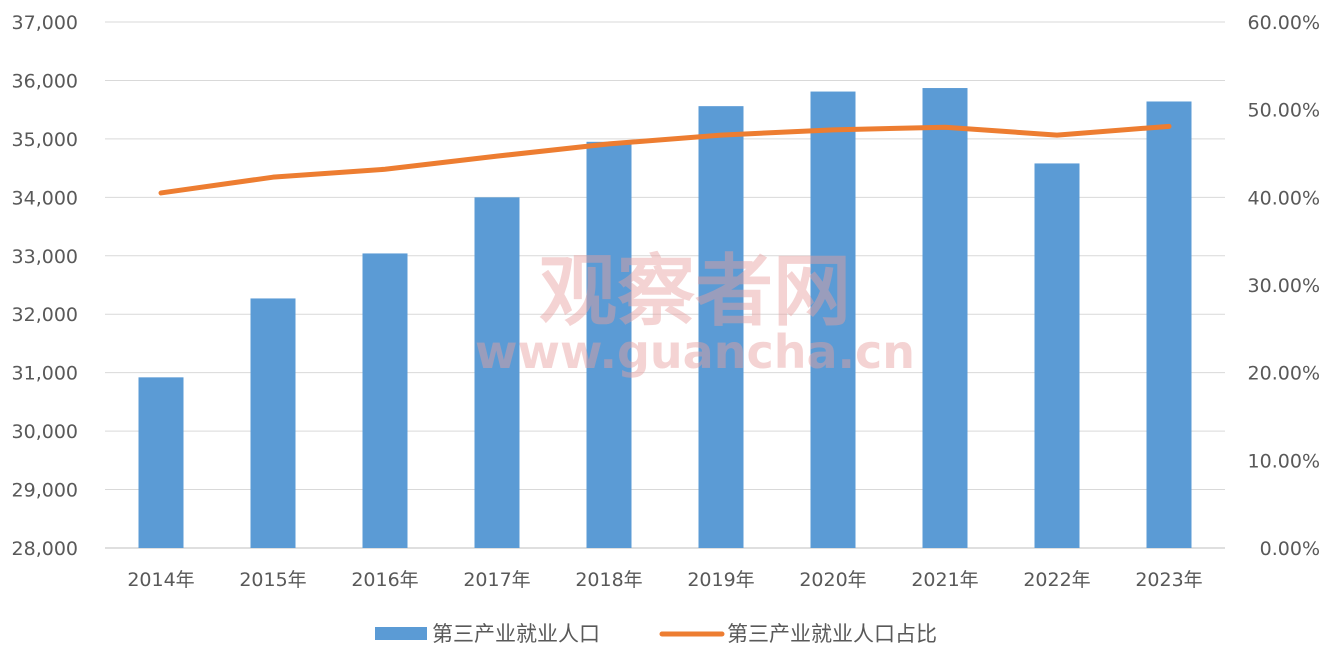 The image size is (1333, 659). Describe the element at coordinates (944, 580) in the screenshot. I see `x-tick-label: 2021年` at that location.